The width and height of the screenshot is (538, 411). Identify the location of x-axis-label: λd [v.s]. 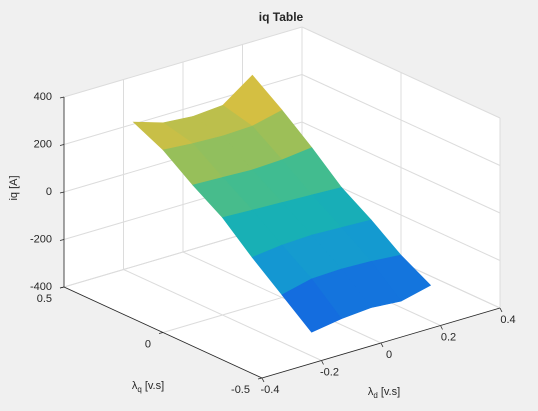
(384, 393).